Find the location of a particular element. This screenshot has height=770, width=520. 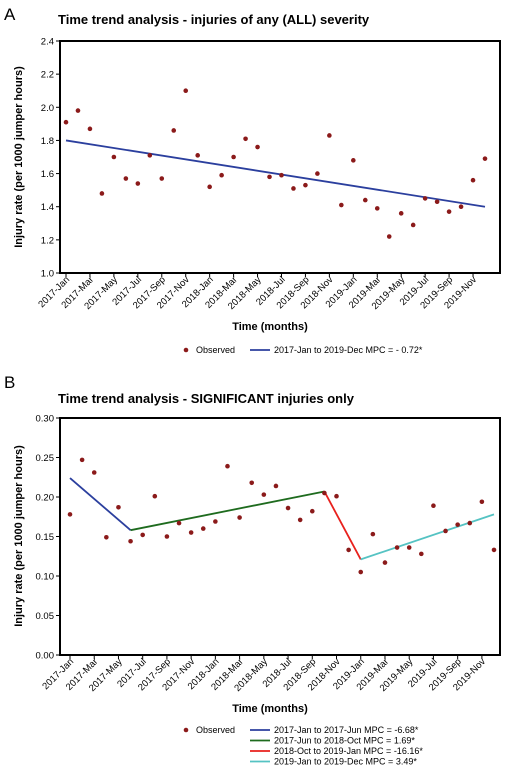

y-tick-label-a: 2.2 is located at coordinates (47, 75).